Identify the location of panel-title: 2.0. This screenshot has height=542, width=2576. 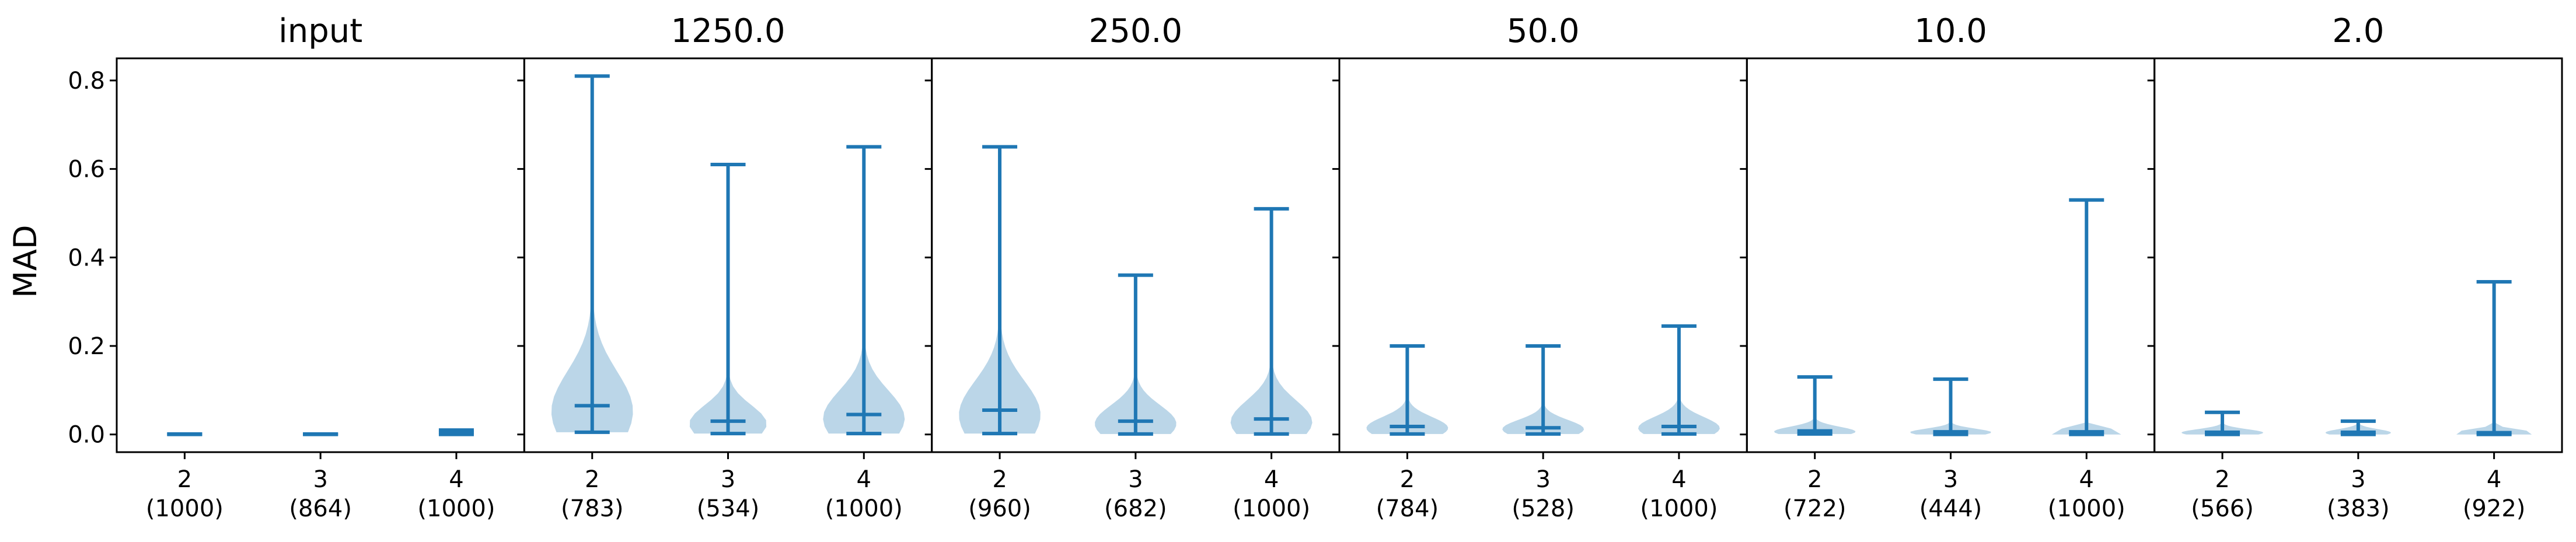
(2358, 31).